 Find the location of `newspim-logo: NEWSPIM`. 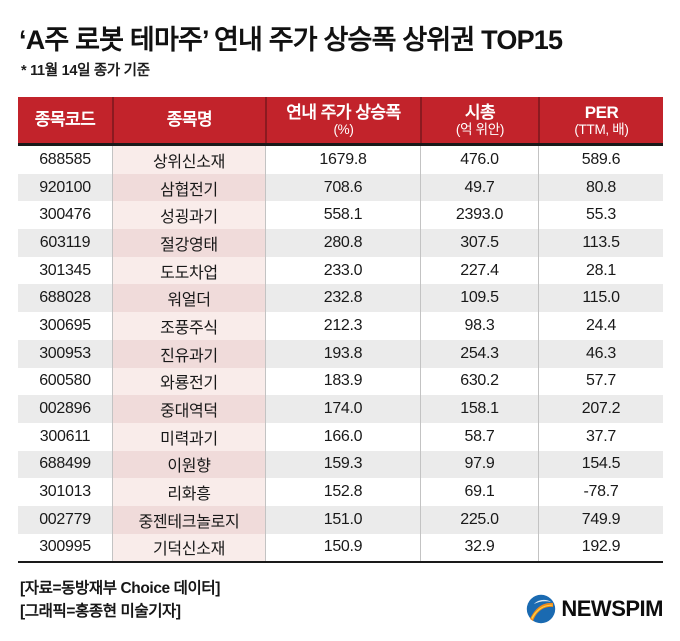

newspim-logo: NEWSPIM is located at coordinates (594, 609).